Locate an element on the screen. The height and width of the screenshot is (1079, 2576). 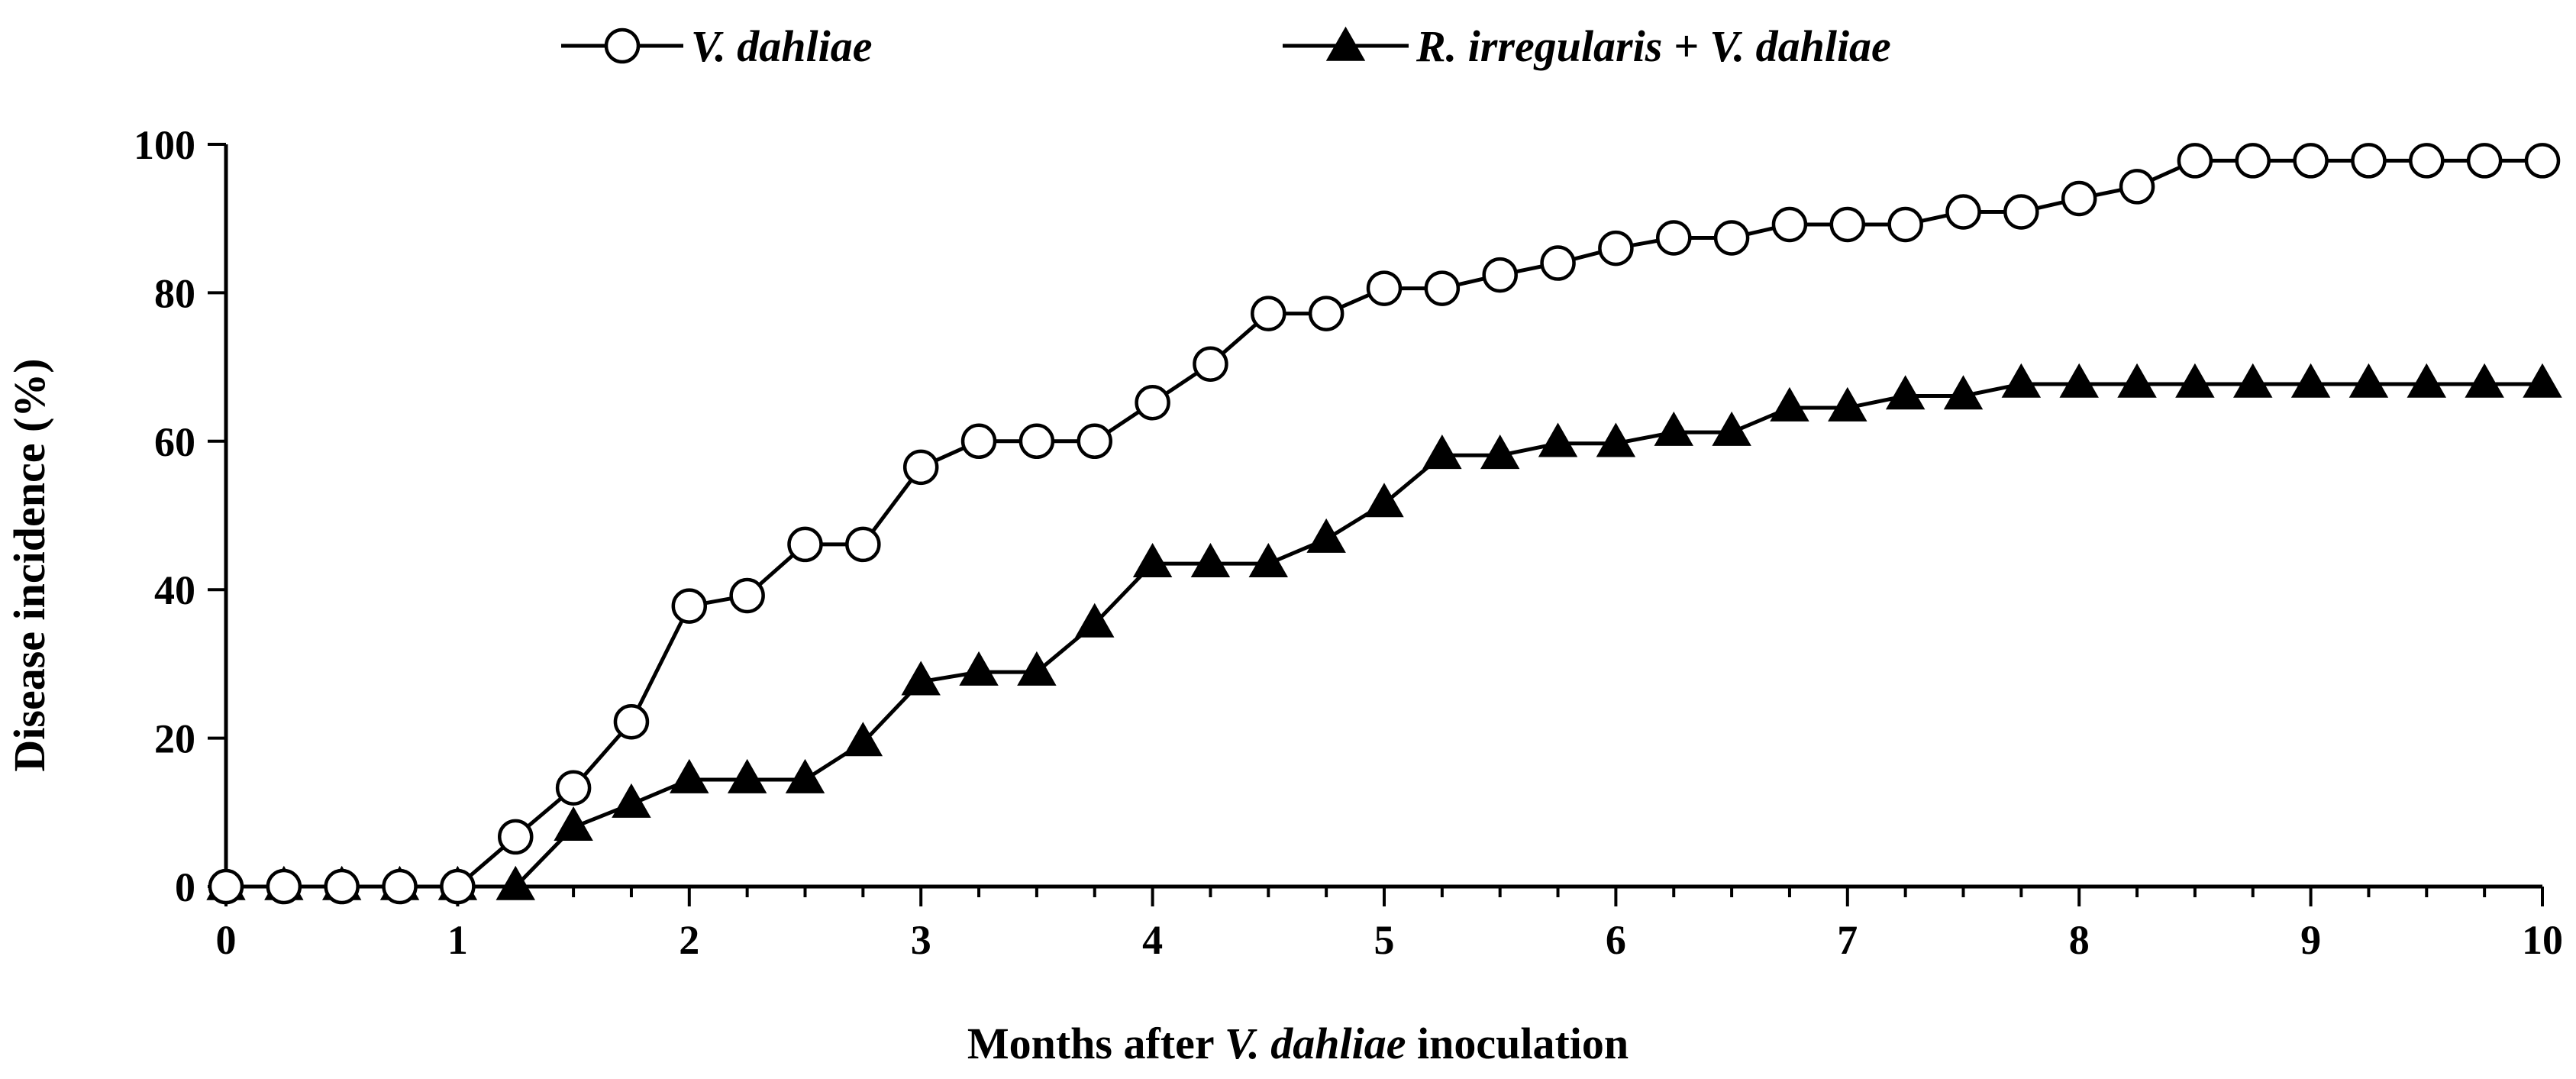
x-tick-label: 2 is located at coordinates (689, 940).